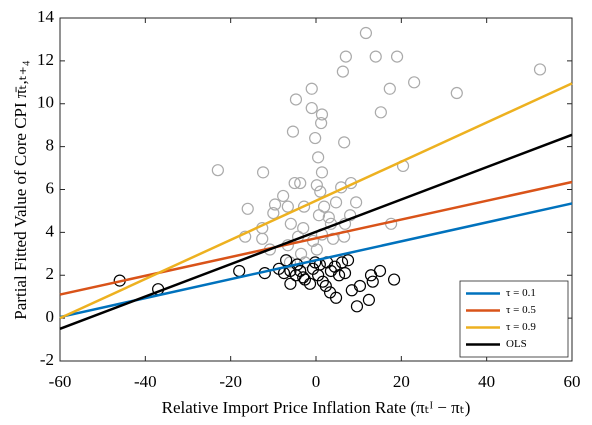 This screenshot has height=425, width=592. I want to click on legend-label: τ = 0.9, so click(521, 327).